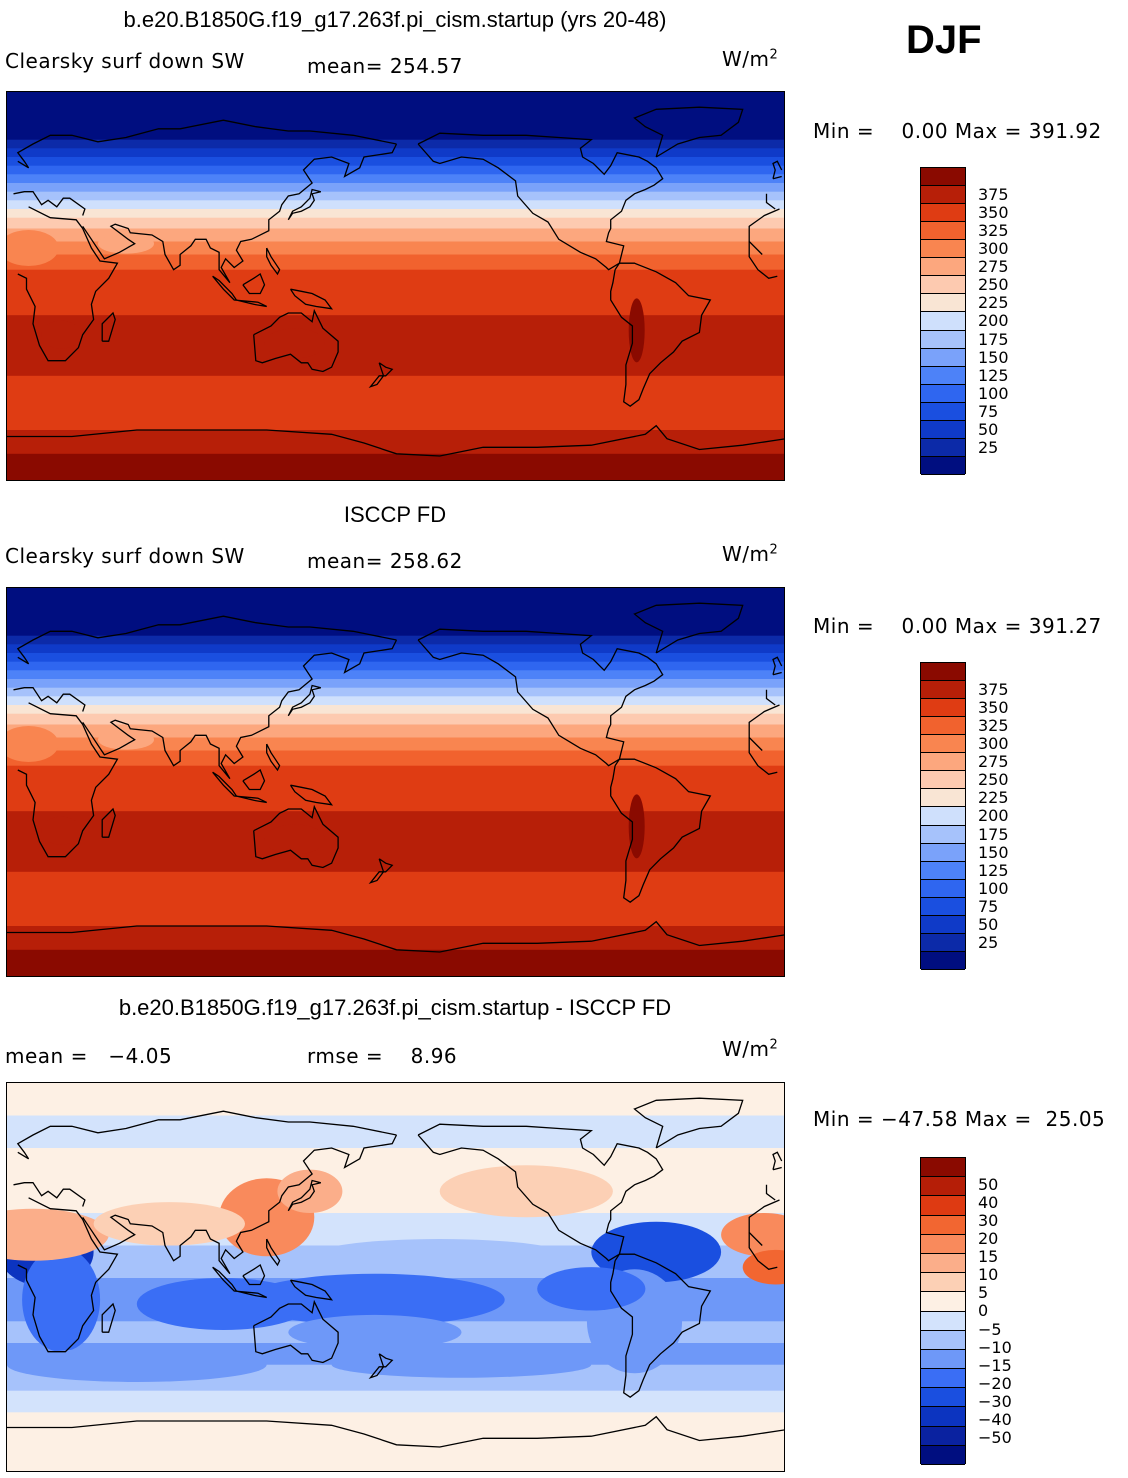  What do you see at coordinates (995, 1347) in the screenshot?
I see `colorbar-tick-label: −10` at bounding box center [995, 1347].